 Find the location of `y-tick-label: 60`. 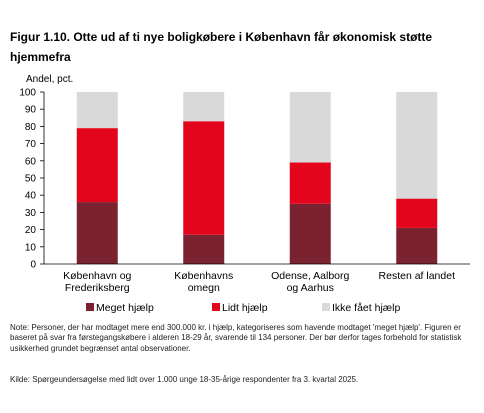

y-tick-label: 60 is located at coordinates (31, 161).